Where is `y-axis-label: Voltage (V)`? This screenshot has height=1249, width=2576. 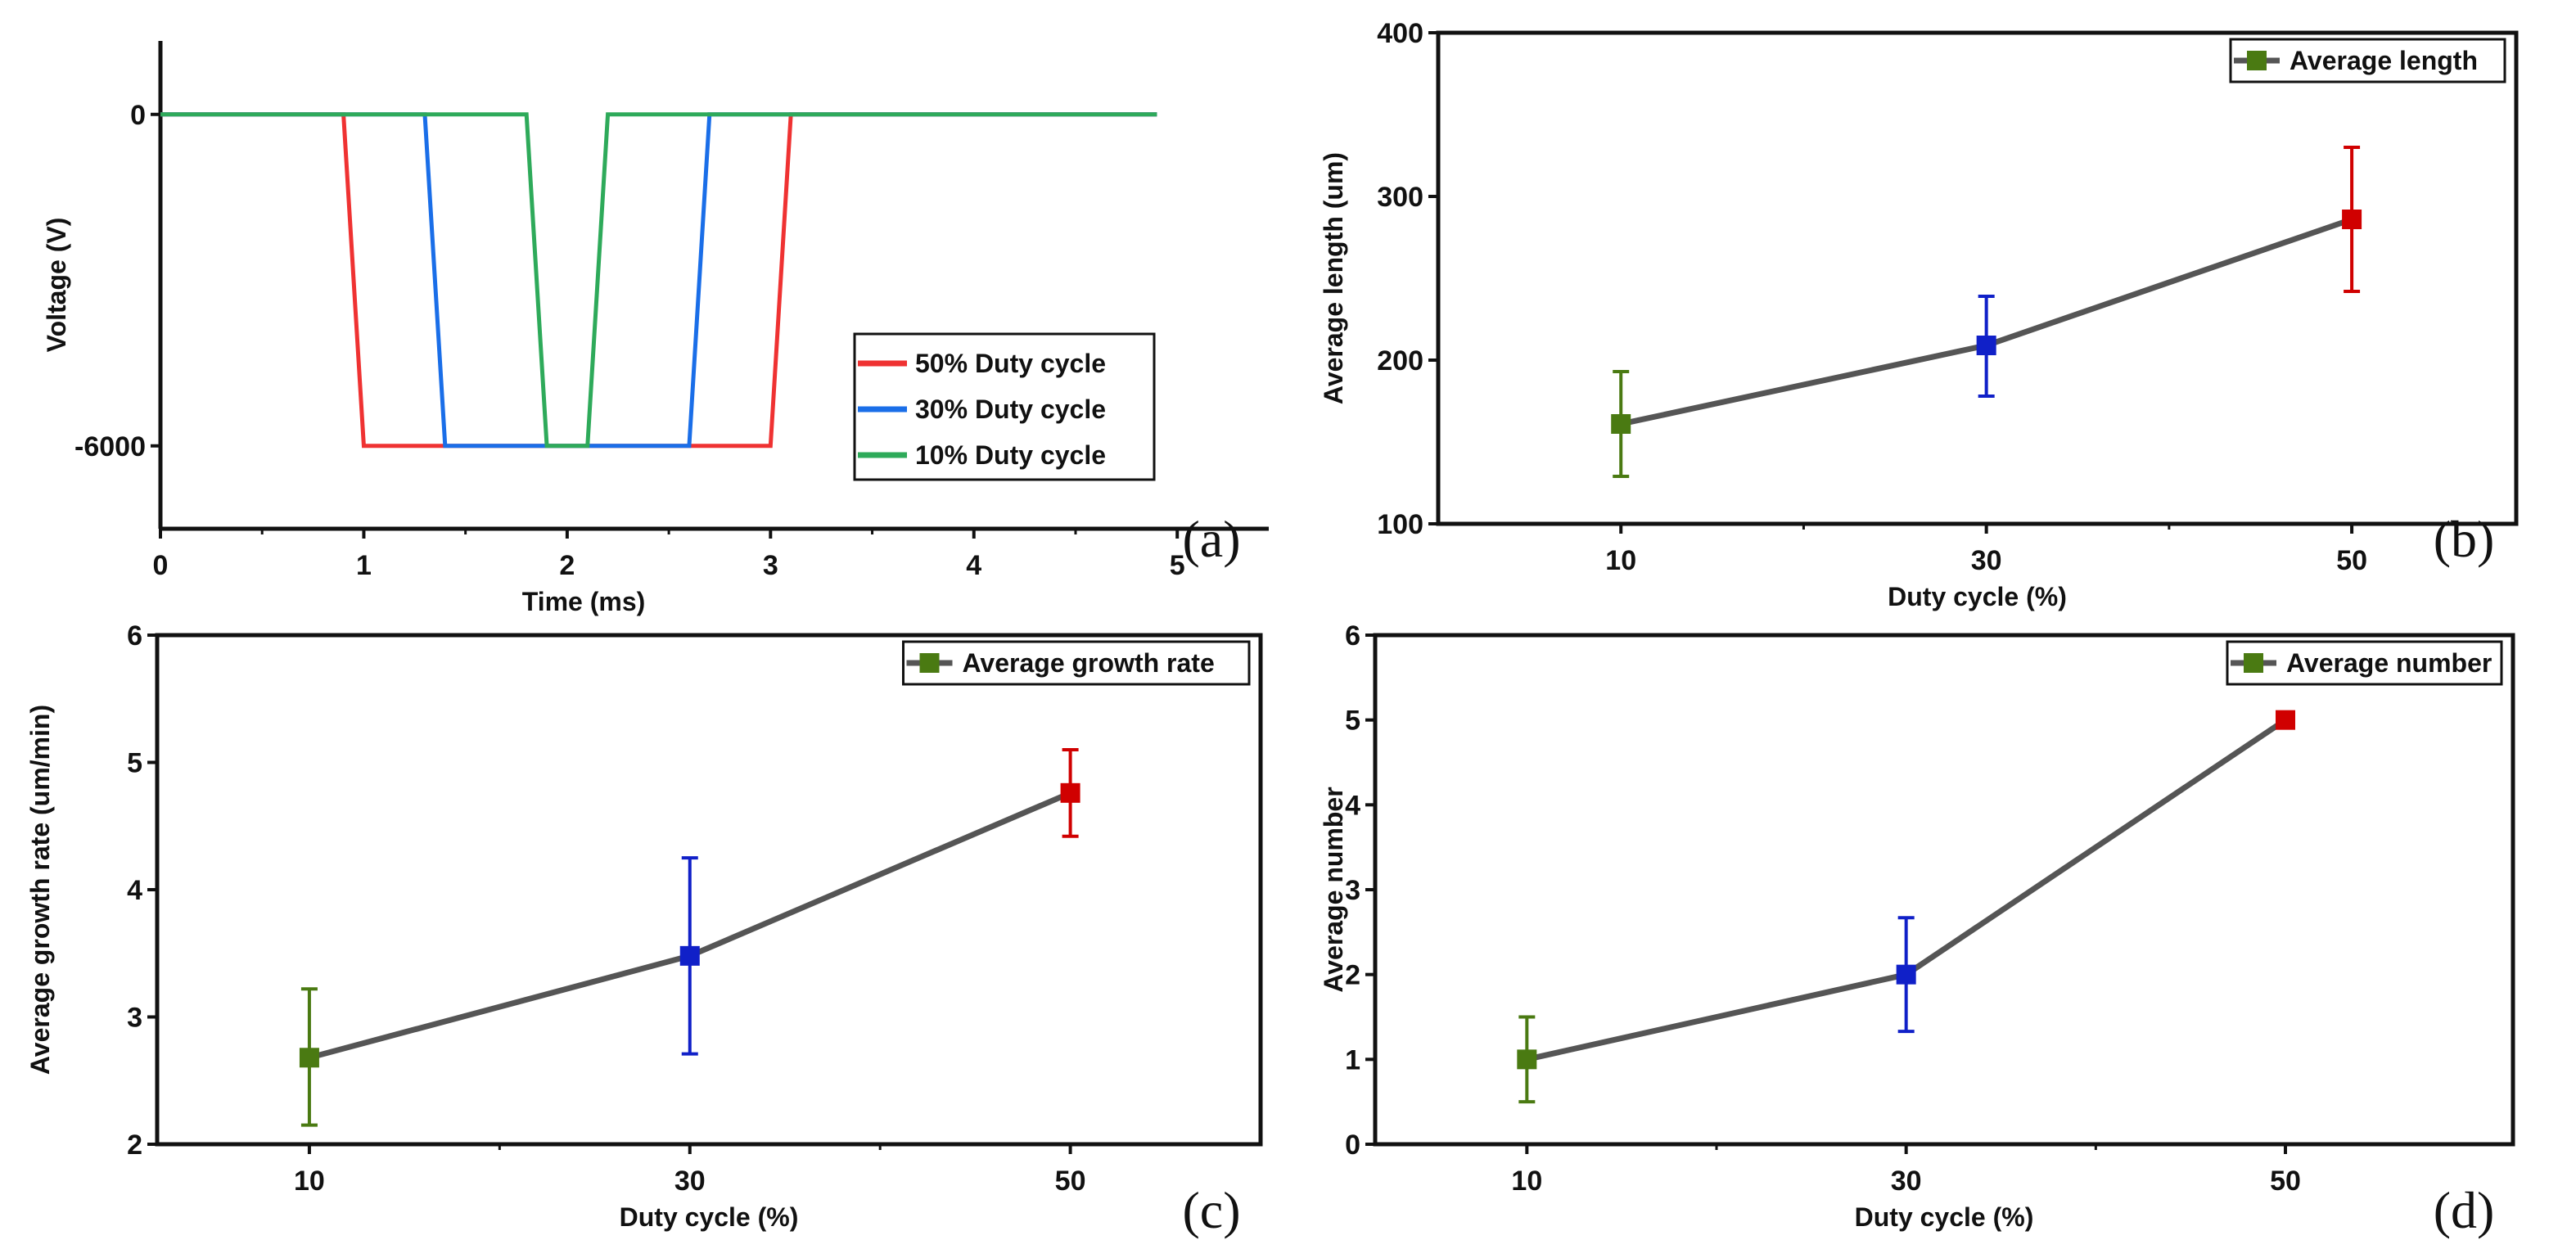 y-axis-label: Voltage (V) is located at coordinates (56, 286).